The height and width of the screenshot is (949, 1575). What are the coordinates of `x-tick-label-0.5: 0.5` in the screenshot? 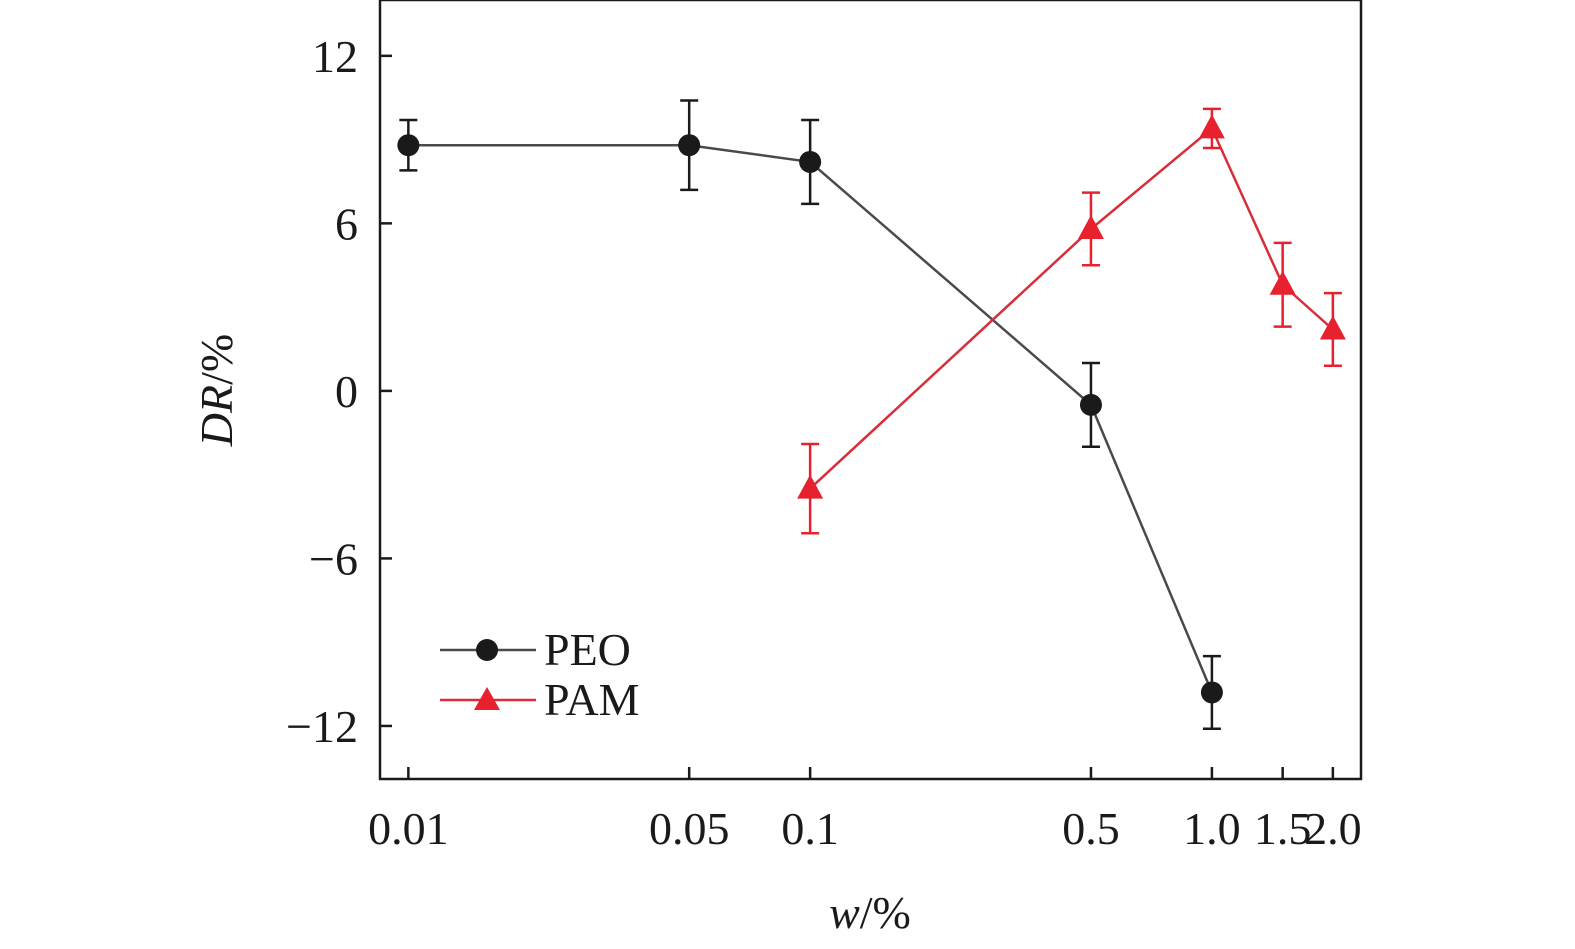 It's located at (1091, 828).